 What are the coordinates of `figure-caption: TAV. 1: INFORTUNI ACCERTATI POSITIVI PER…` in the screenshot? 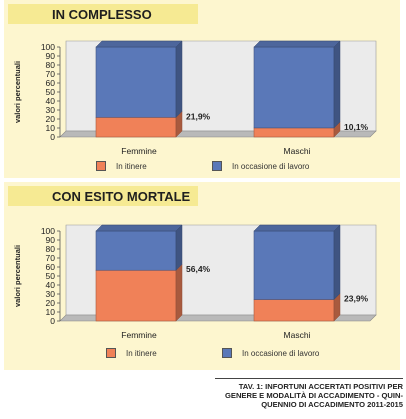 It's located at (309, 393).